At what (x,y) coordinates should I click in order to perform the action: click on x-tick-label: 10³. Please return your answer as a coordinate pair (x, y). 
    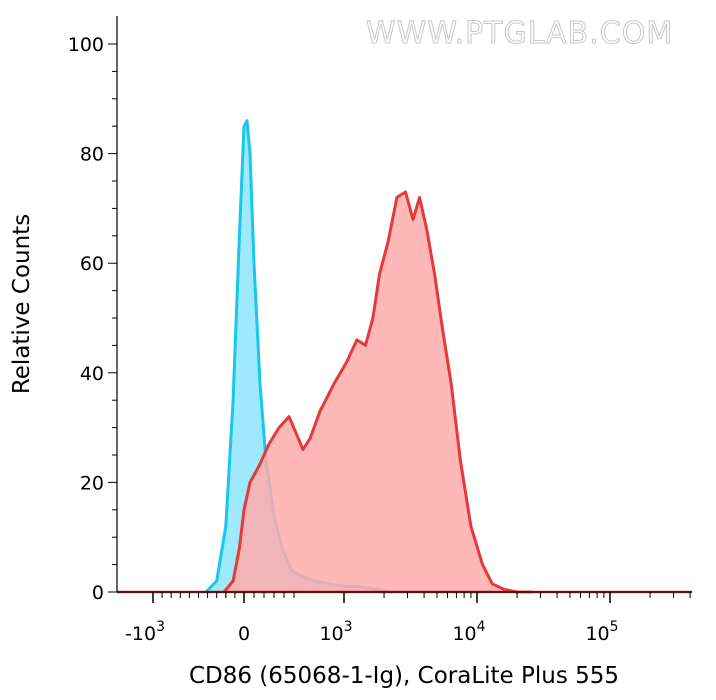
    Looking at the image, I should click on (335, 632).